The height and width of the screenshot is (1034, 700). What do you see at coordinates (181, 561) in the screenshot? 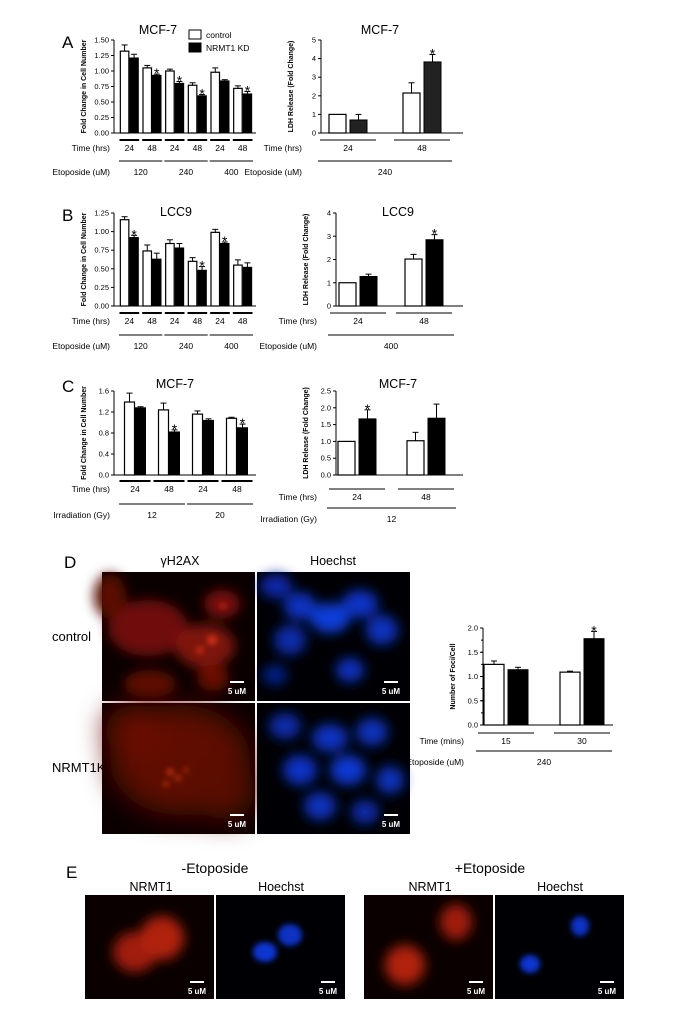
I see `d-header-gh2ax: γH2AX` at bounding box center [181, 561].